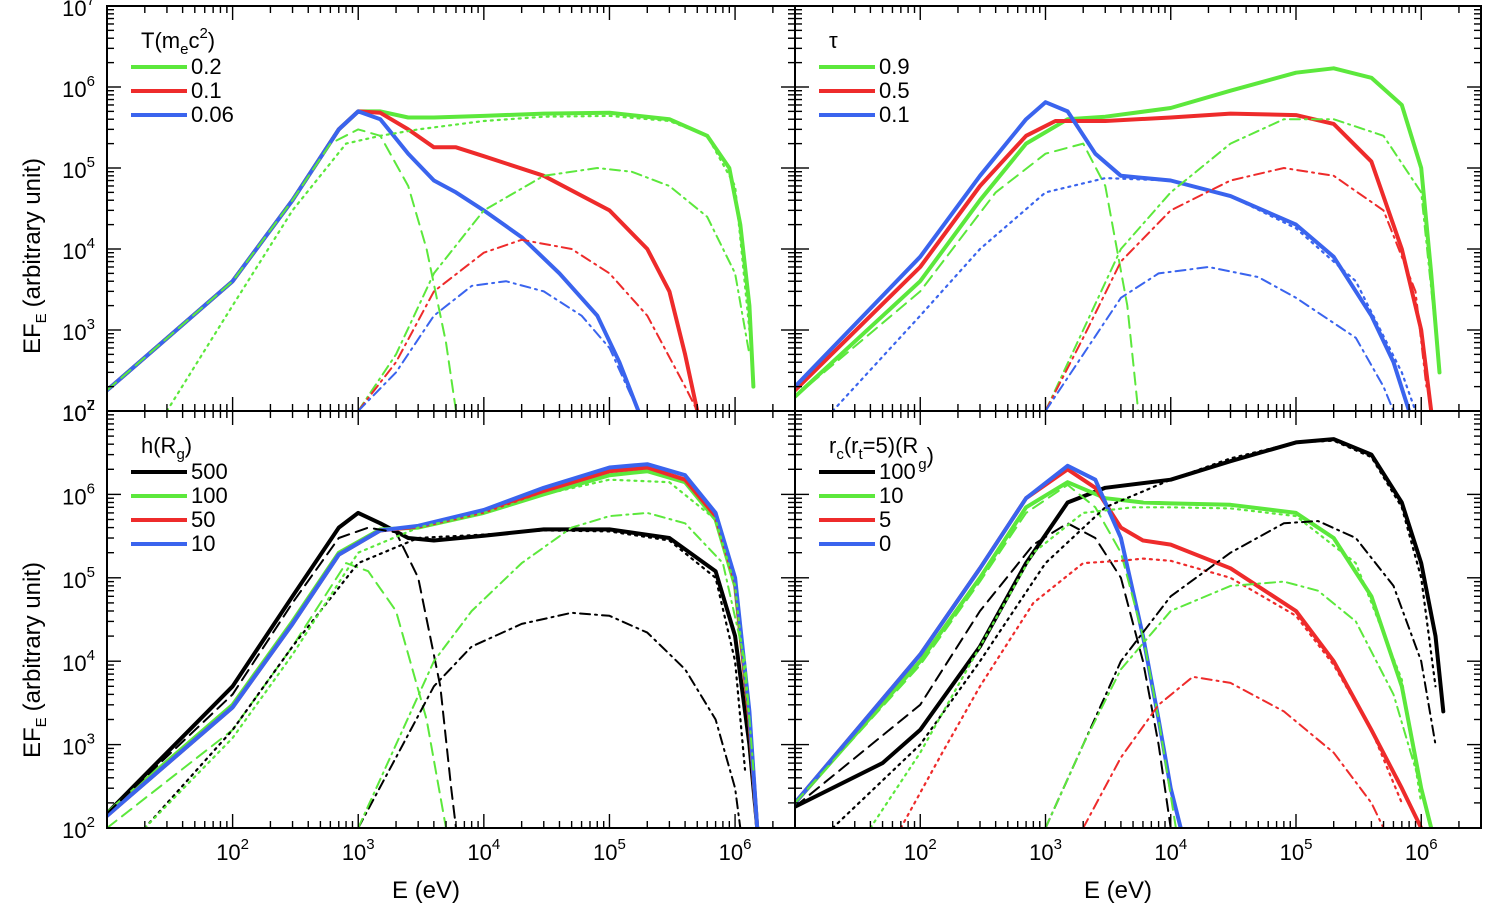  I want to click on legend-label: 0.06, so click(212, 114).